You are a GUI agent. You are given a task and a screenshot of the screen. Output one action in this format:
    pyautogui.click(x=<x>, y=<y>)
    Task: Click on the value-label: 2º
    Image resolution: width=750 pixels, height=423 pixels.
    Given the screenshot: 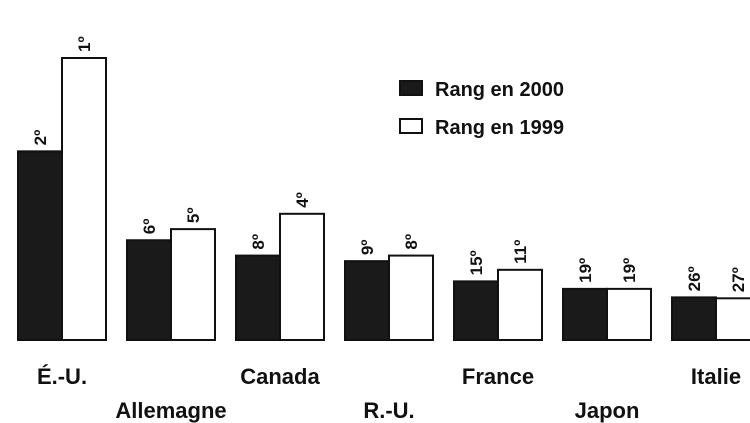 What is the action you would take?
    pyautogui.click(x=40, y=138)
    